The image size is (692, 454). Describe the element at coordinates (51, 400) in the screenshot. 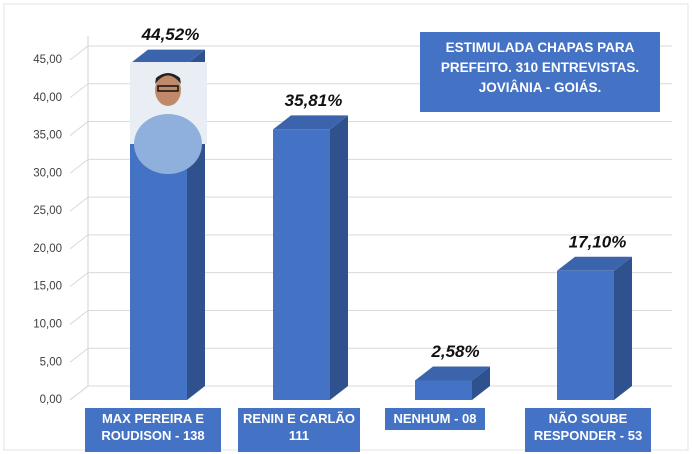

I see `y-tick-label: 0,00` at that location.